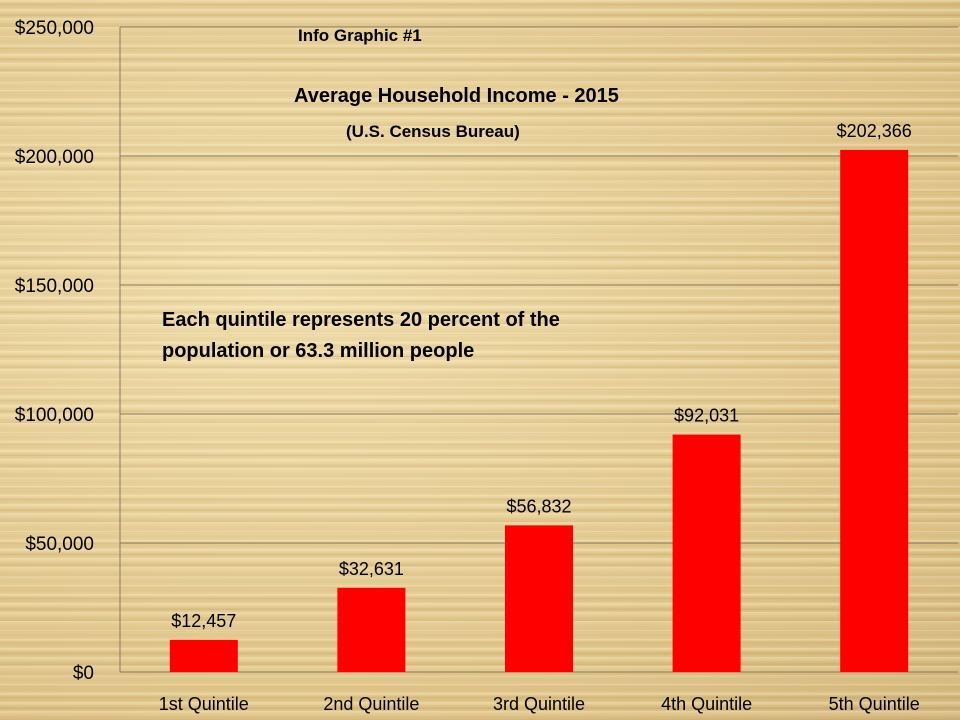  I want to click on y-tick-label: $50,000, so click(59, 544).